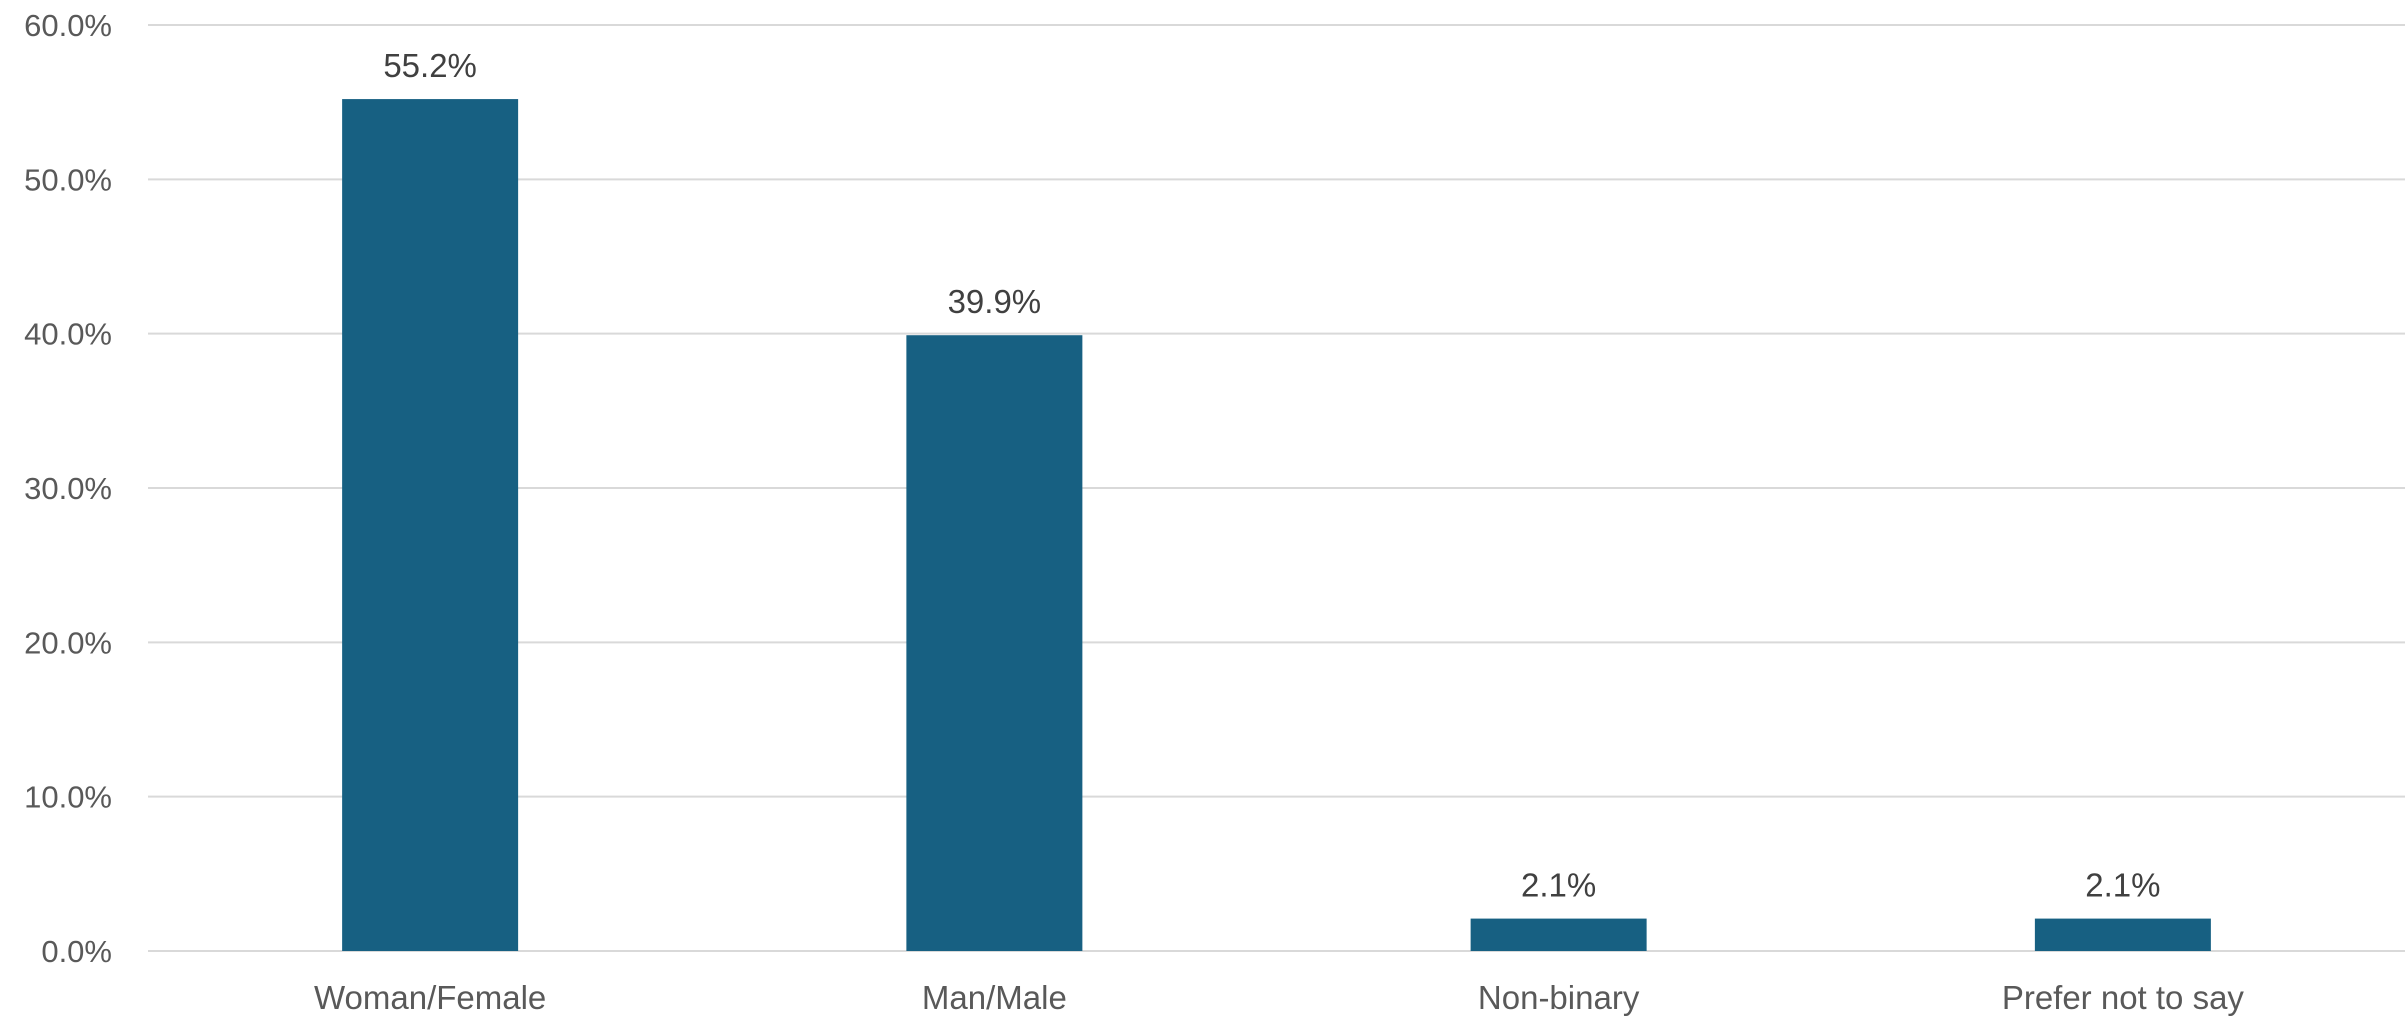  Describe the element at coordinates (994, 997) in the screenshot. I see `category-label: Man/Male` at that location.